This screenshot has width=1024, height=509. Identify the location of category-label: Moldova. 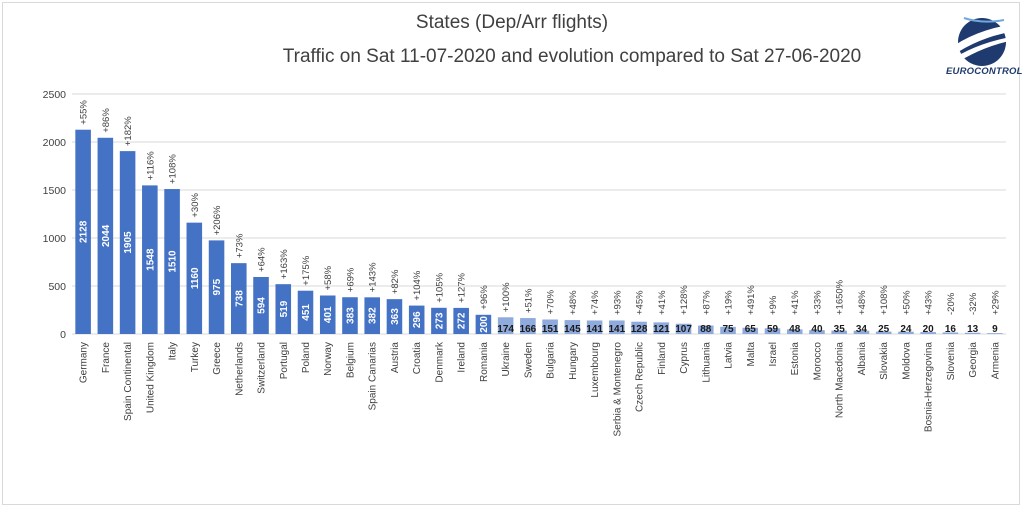
(906, 361).